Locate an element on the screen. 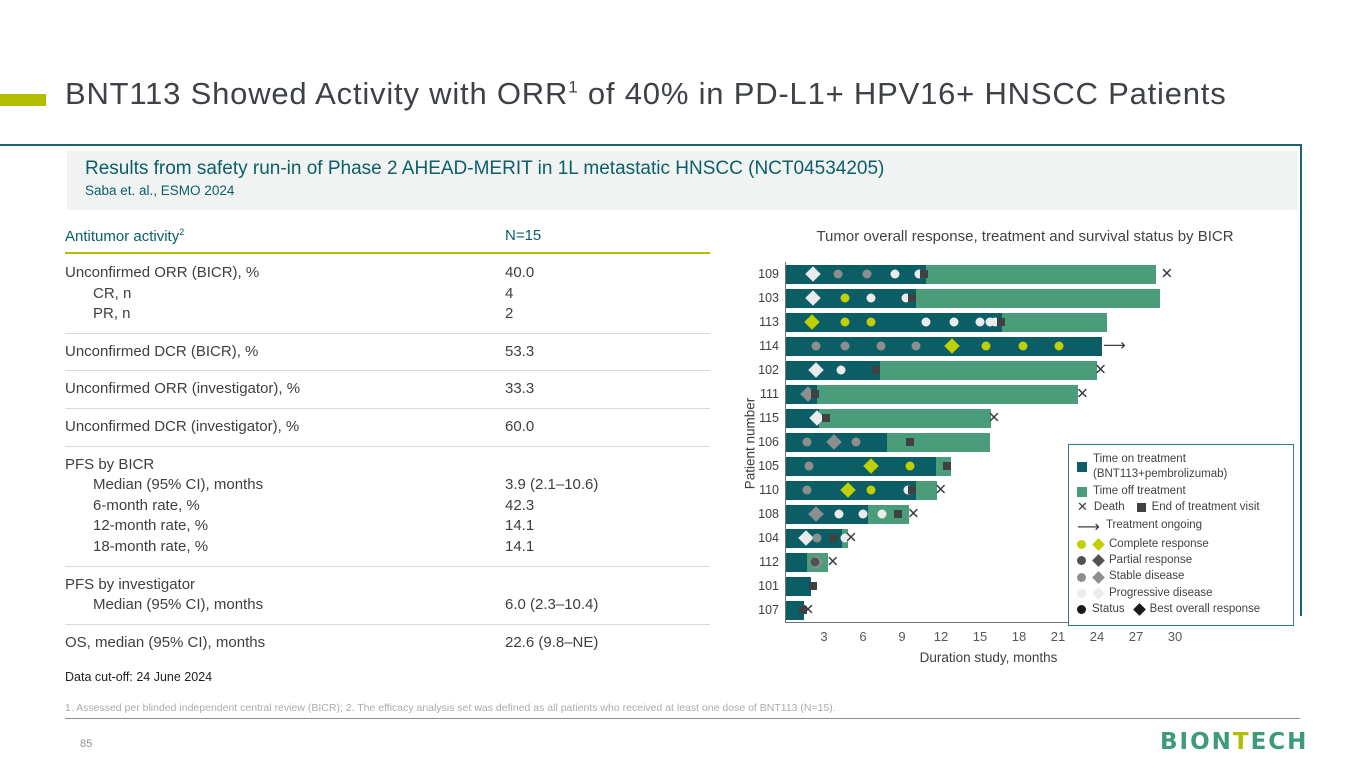 This screenshot has width=1365, height=768. title-accent-dash is located at coordinates (23, 100).